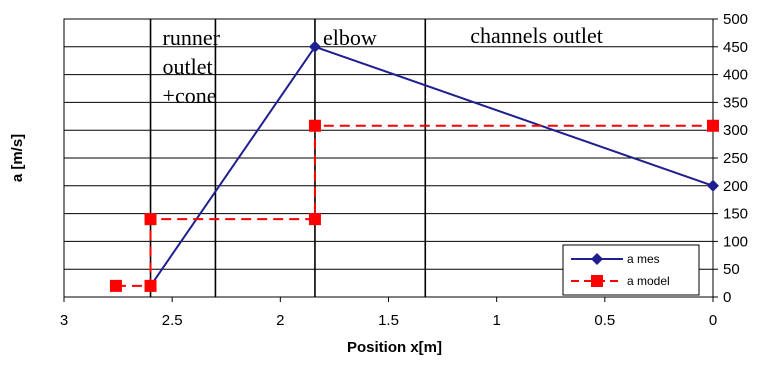 The width and height of the screenshot is (770, 365). Describe the element at coordinates (735, 130) in the screenshot. I see `y-tick-label: 300` at that location.